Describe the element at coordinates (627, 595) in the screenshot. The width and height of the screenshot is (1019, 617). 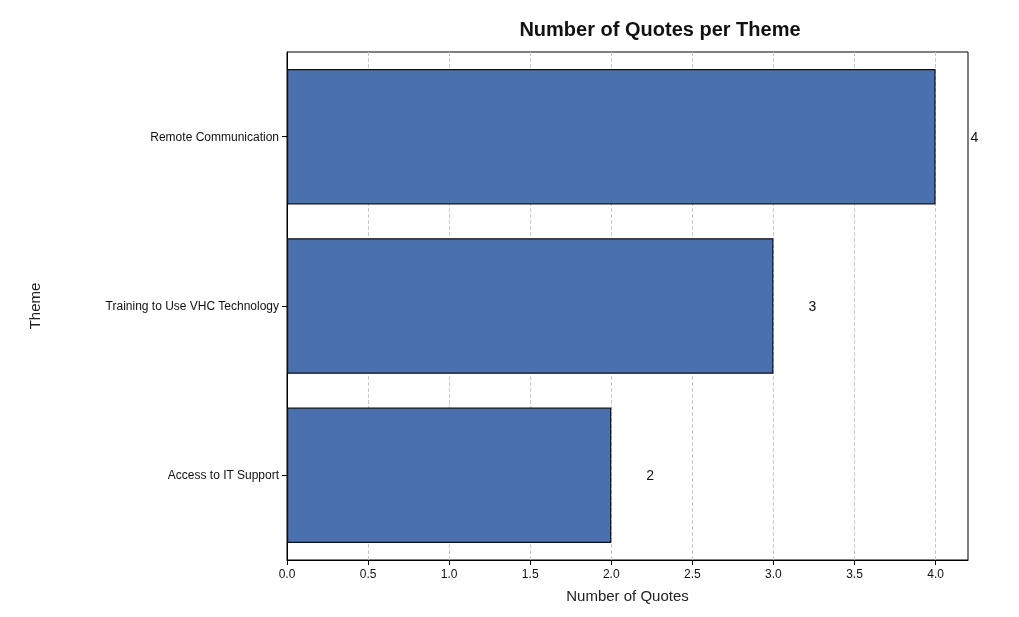
I see `x-axis-title: Number of Quotes` at that location.